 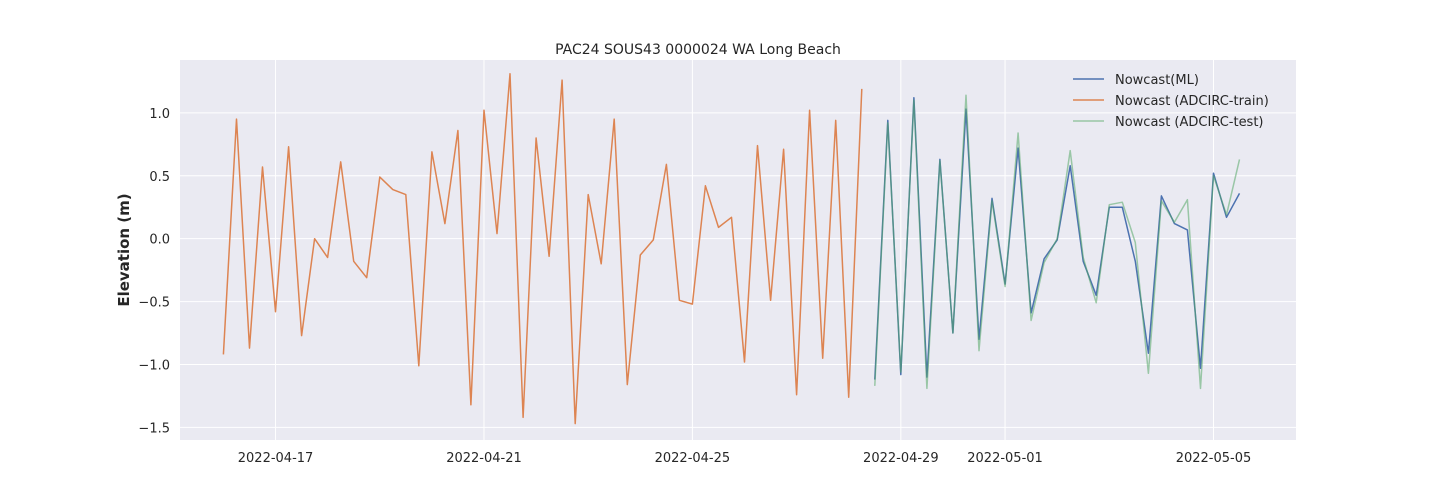 What do you see at coordinates (484, 458) in the screenshot?
I see `x-tick-label: 2022-04-21` at bounding box center [484, 458].